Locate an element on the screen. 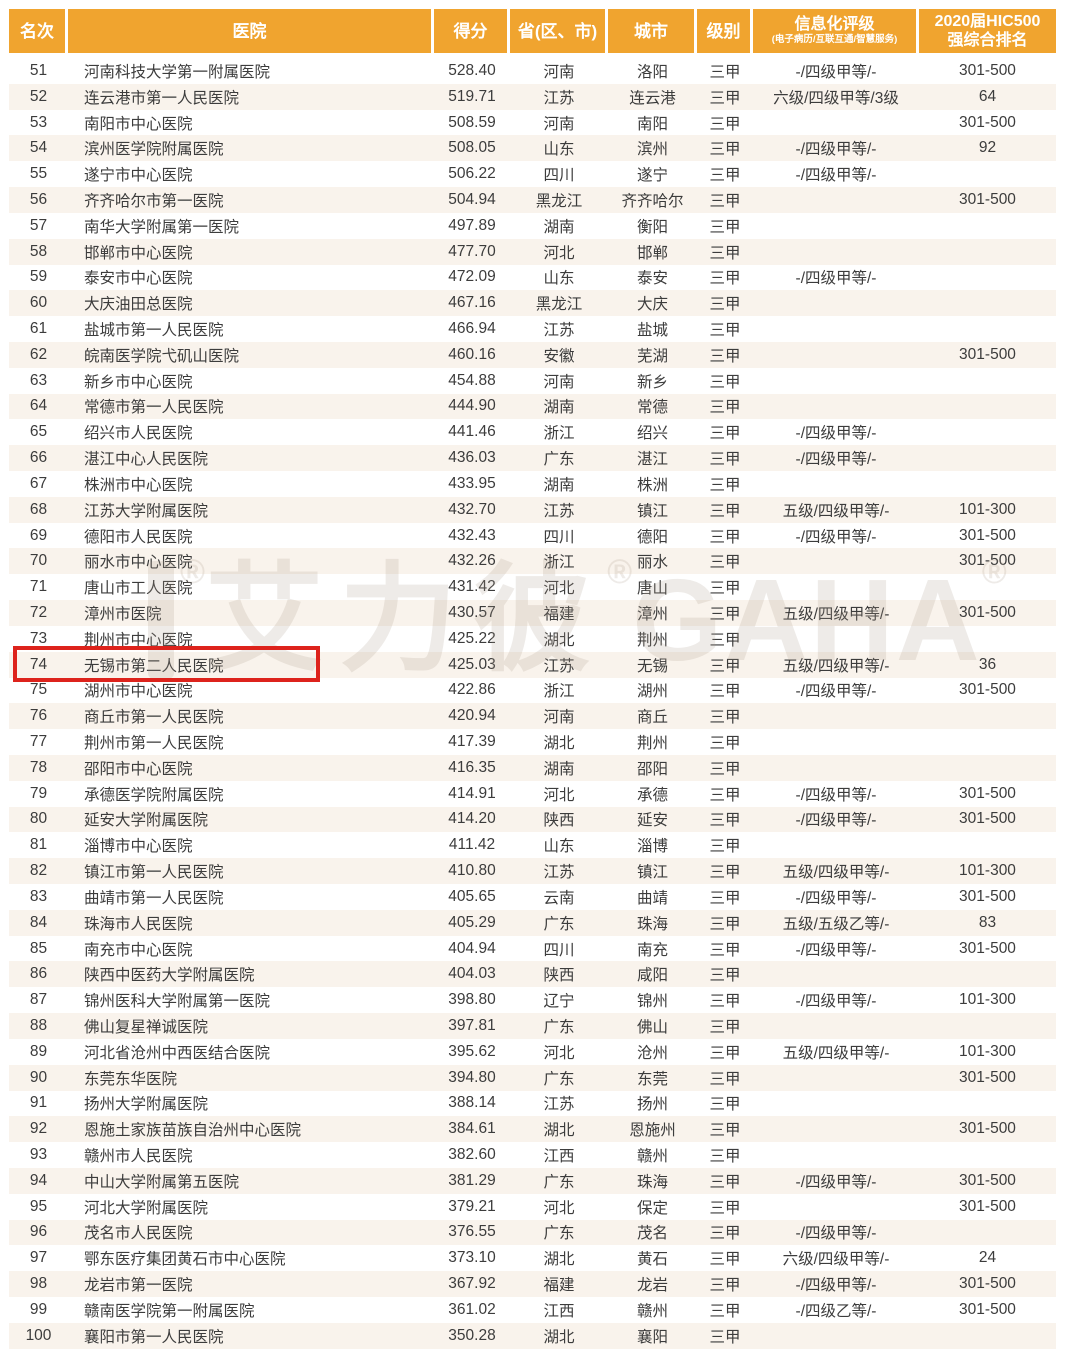 Image resolution: width=1065 pixels, height=1349 pixels. city-cell: 唐山 is located at coordinates (652, 589).